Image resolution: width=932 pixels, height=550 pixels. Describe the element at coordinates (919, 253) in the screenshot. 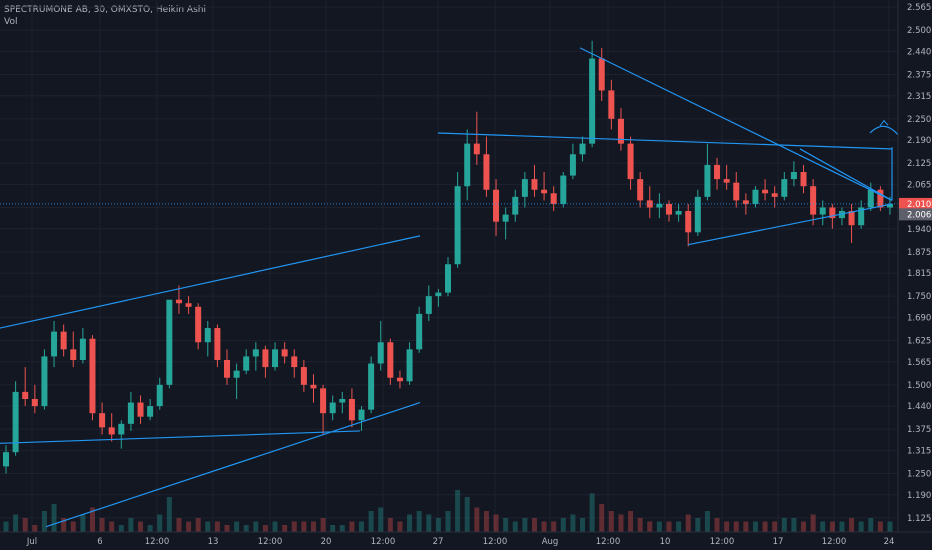

I see `price-tick-label: 1.875` at that location.